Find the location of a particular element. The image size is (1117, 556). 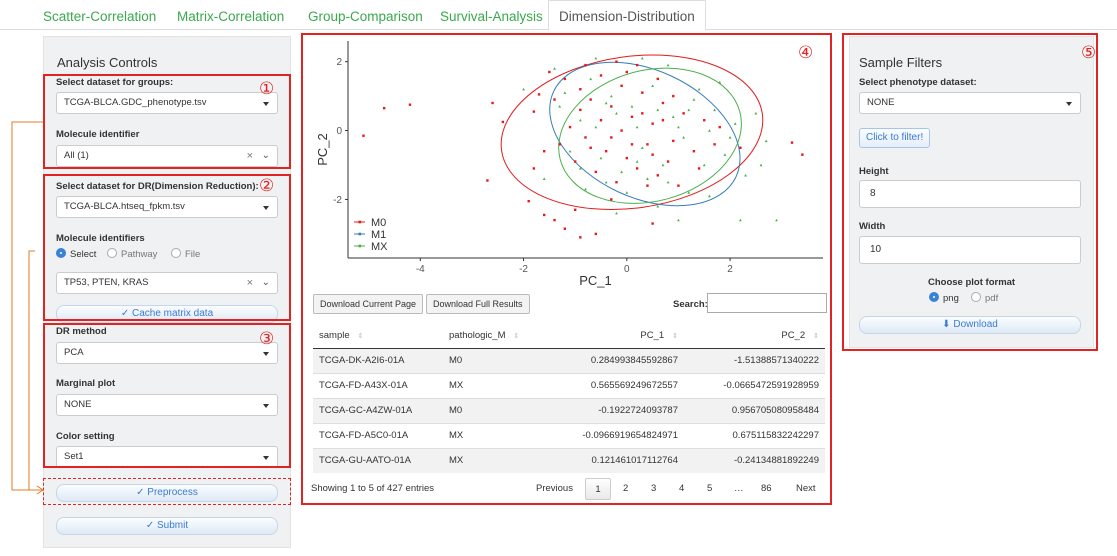

radio-png: png is located at coordinates (944, 299).